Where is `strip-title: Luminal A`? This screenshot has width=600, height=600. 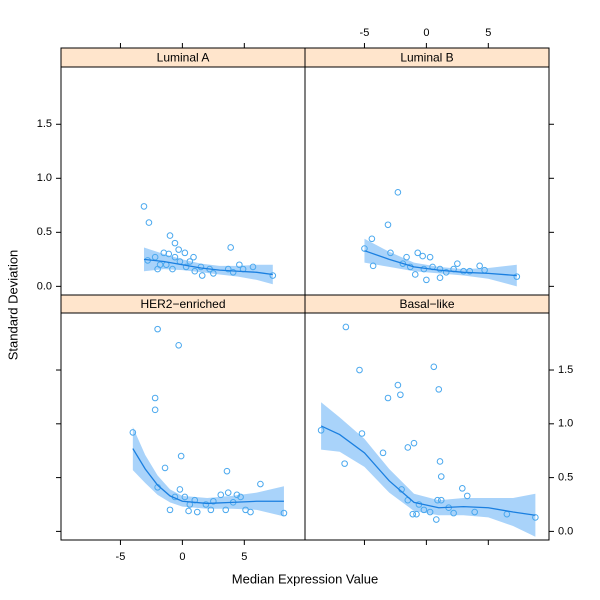
strip-title: Luminal A is located at coordinates (183, 58).